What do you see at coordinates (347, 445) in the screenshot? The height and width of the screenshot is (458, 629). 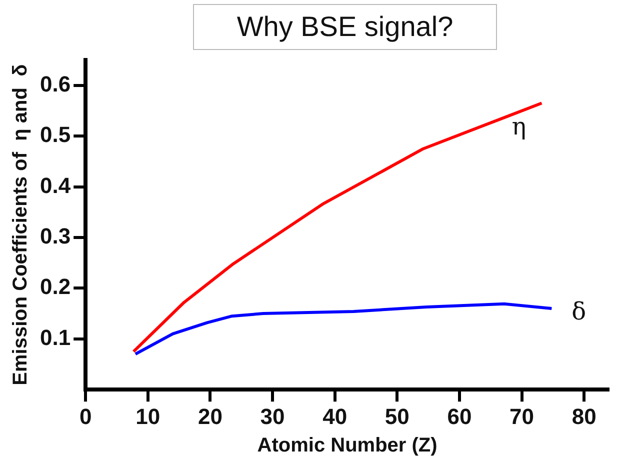 I see `x-axis-title: Atomic Number (Z)` at bounding box center [347, 445].